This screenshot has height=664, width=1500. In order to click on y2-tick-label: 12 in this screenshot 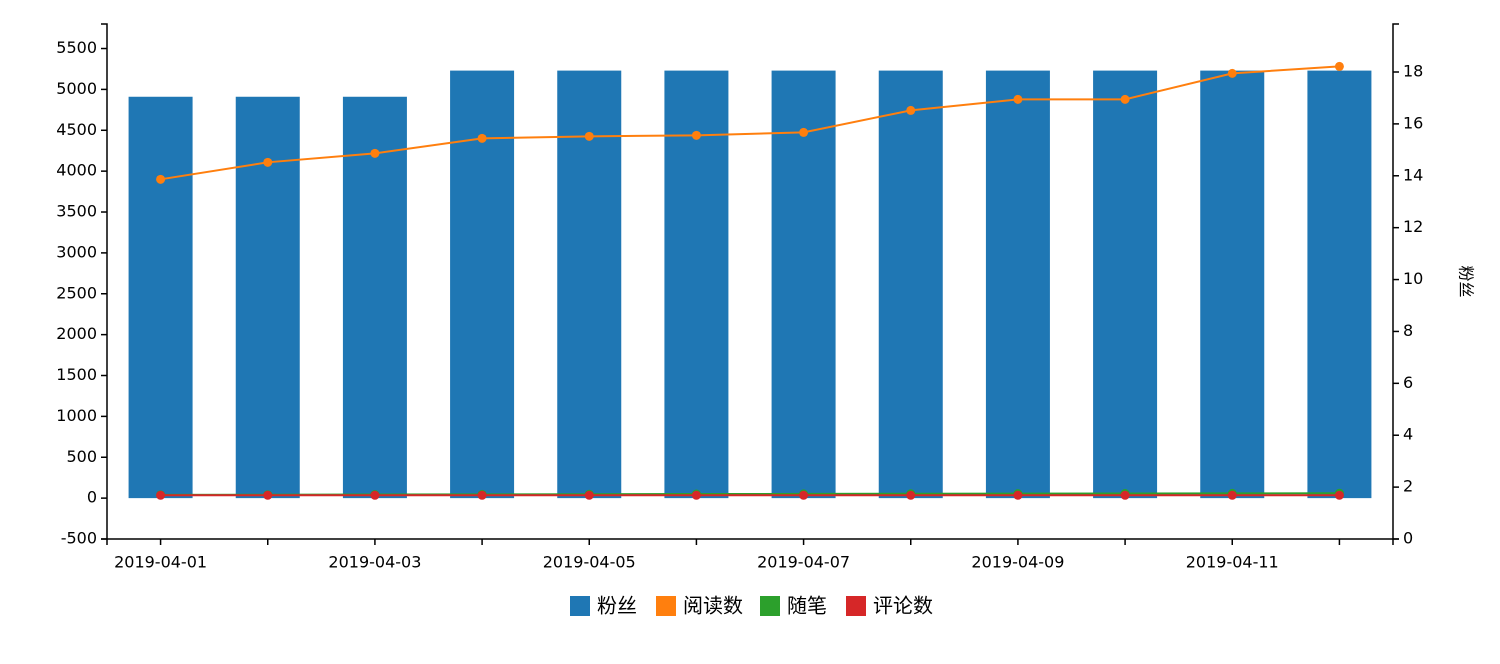, I will do `click(1413, 226)`.